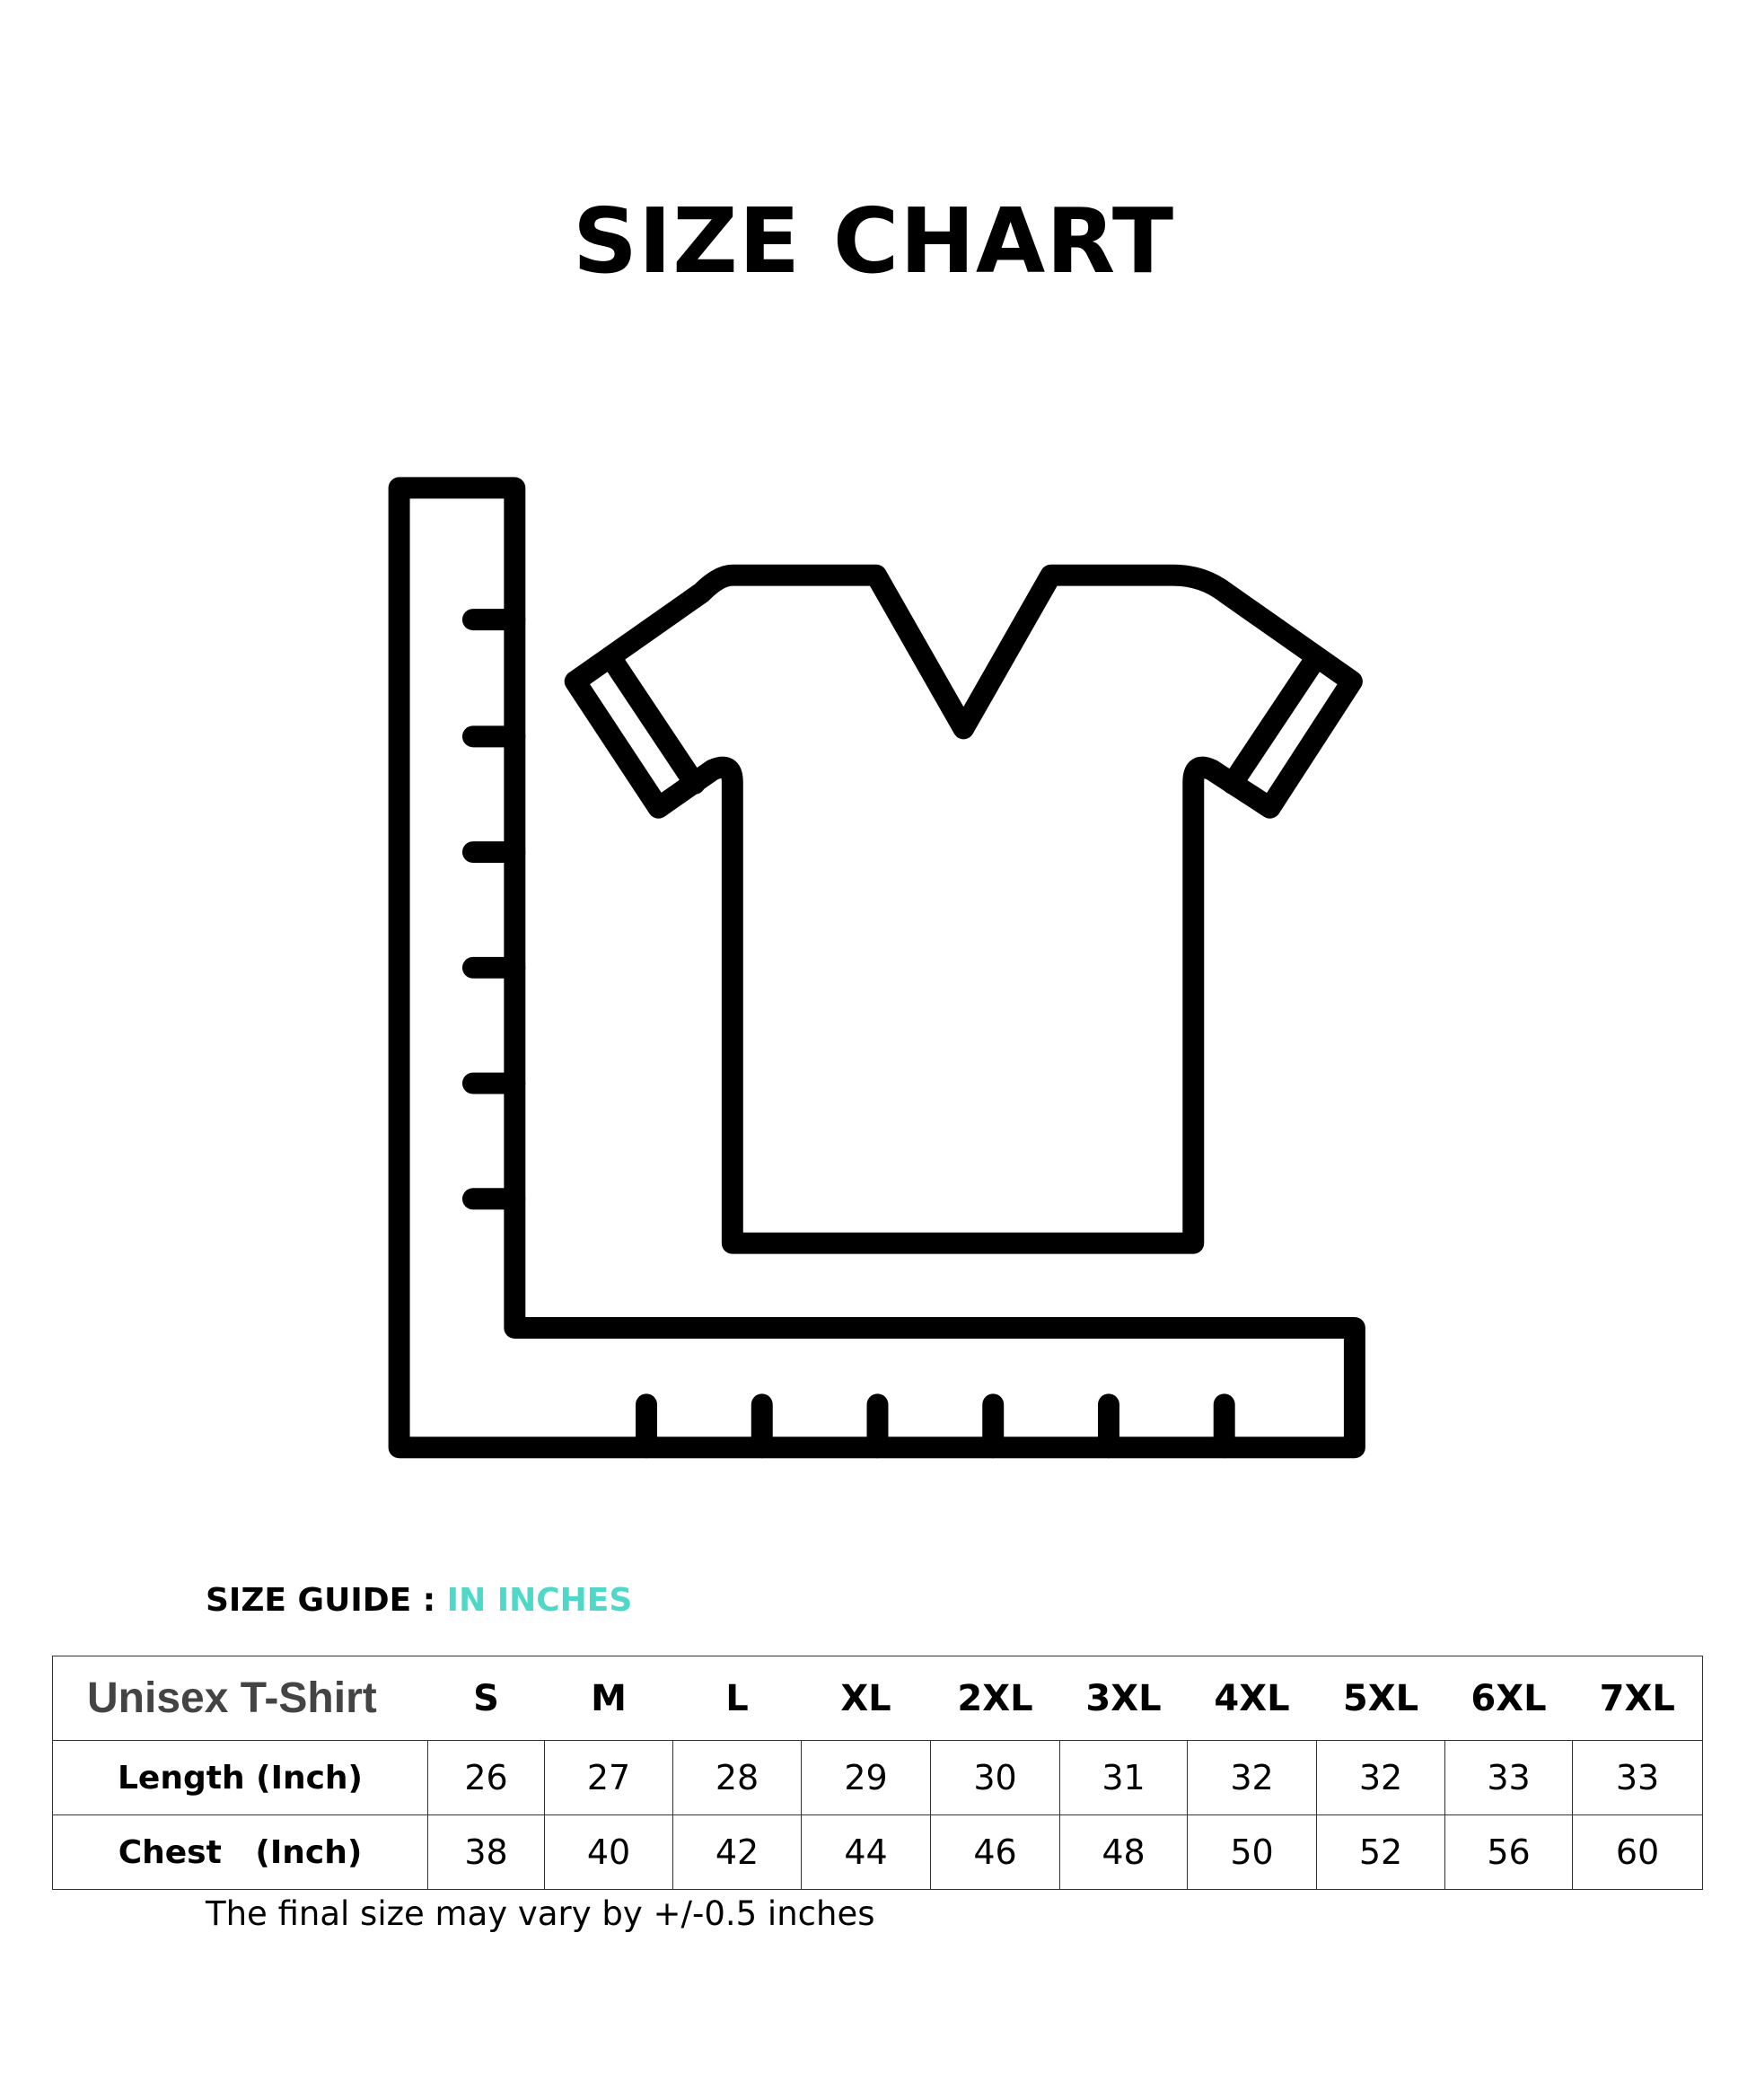  Describe the element at coordinates (486, 1698) in the screenshot. I see `size-header: S` at that location.